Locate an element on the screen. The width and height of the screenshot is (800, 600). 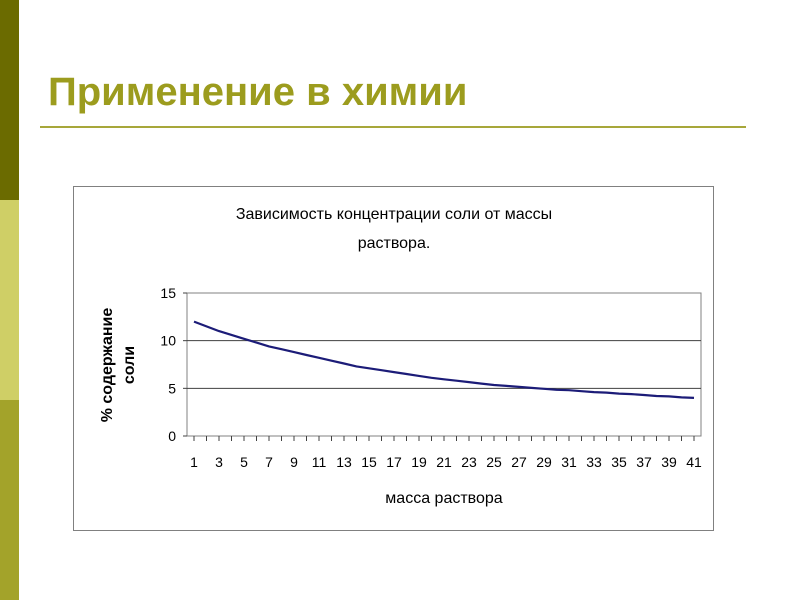
x-tick-label: 15 is located at coordinates (369, 462).